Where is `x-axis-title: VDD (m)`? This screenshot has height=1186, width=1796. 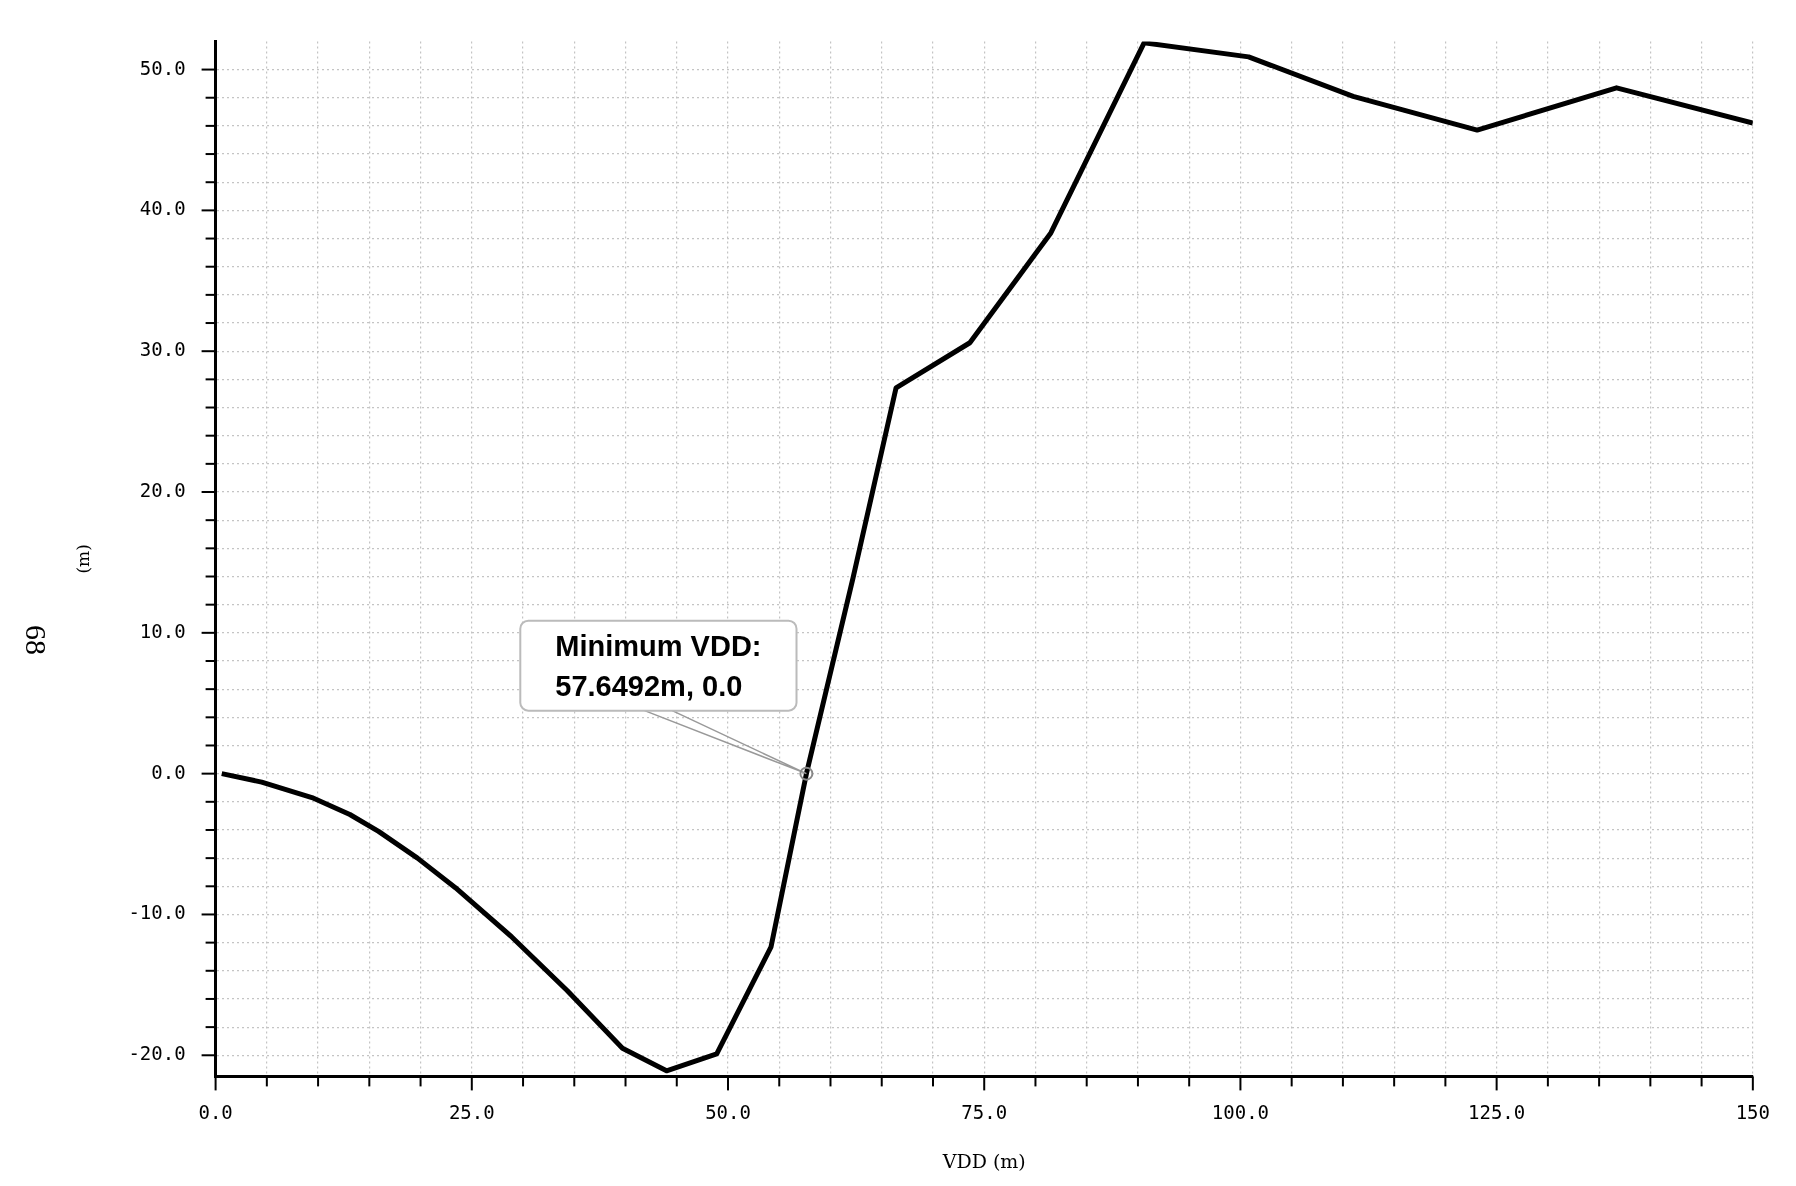
x-axis-title: VDD (m) is located at coordinates (983, 1160).